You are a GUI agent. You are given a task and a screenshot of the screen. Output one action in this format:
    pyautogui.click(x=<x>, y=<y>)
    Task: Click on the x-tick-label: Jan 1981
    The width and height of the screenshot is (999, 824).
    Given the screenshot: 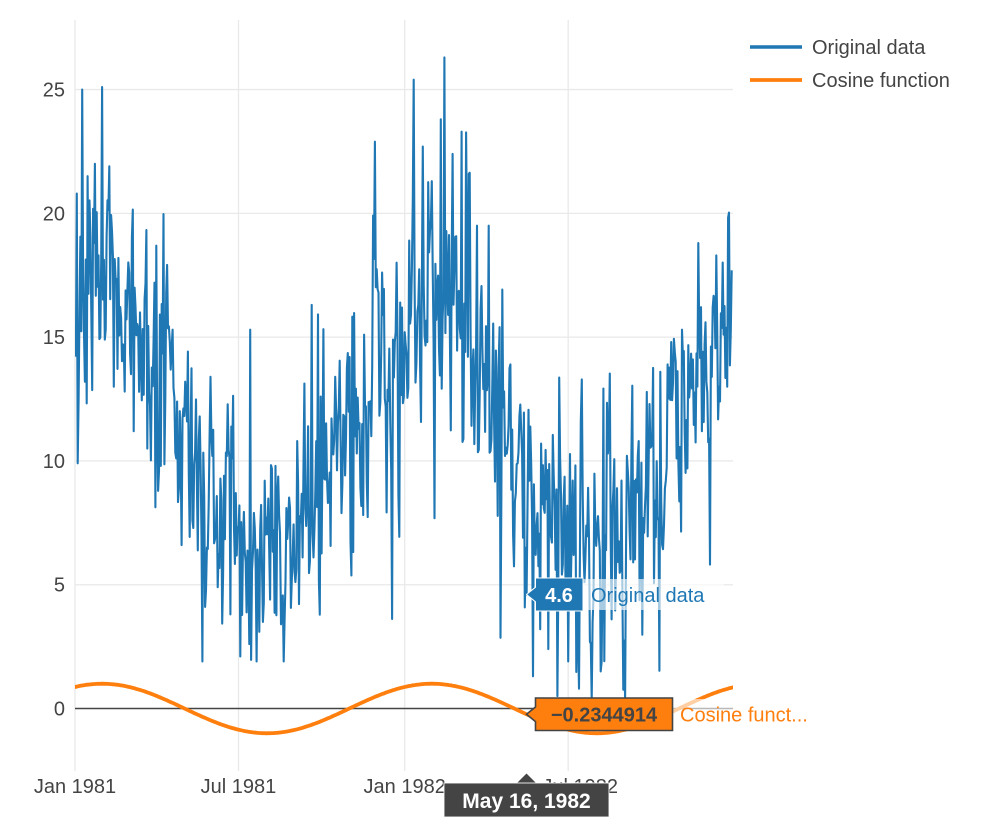 What is the action you would take?
    pyautogui.click(x=75, y=787)
    